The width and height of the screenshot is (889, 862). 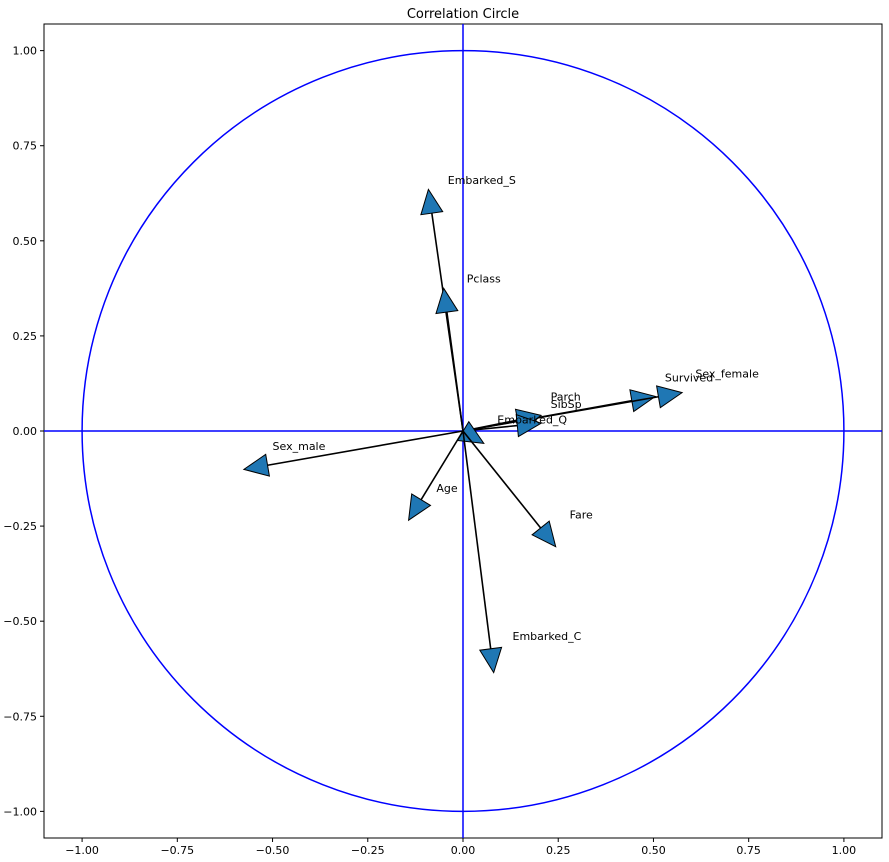 I want to click on vector-label: Embarked_C, so click(x=547, y=636).